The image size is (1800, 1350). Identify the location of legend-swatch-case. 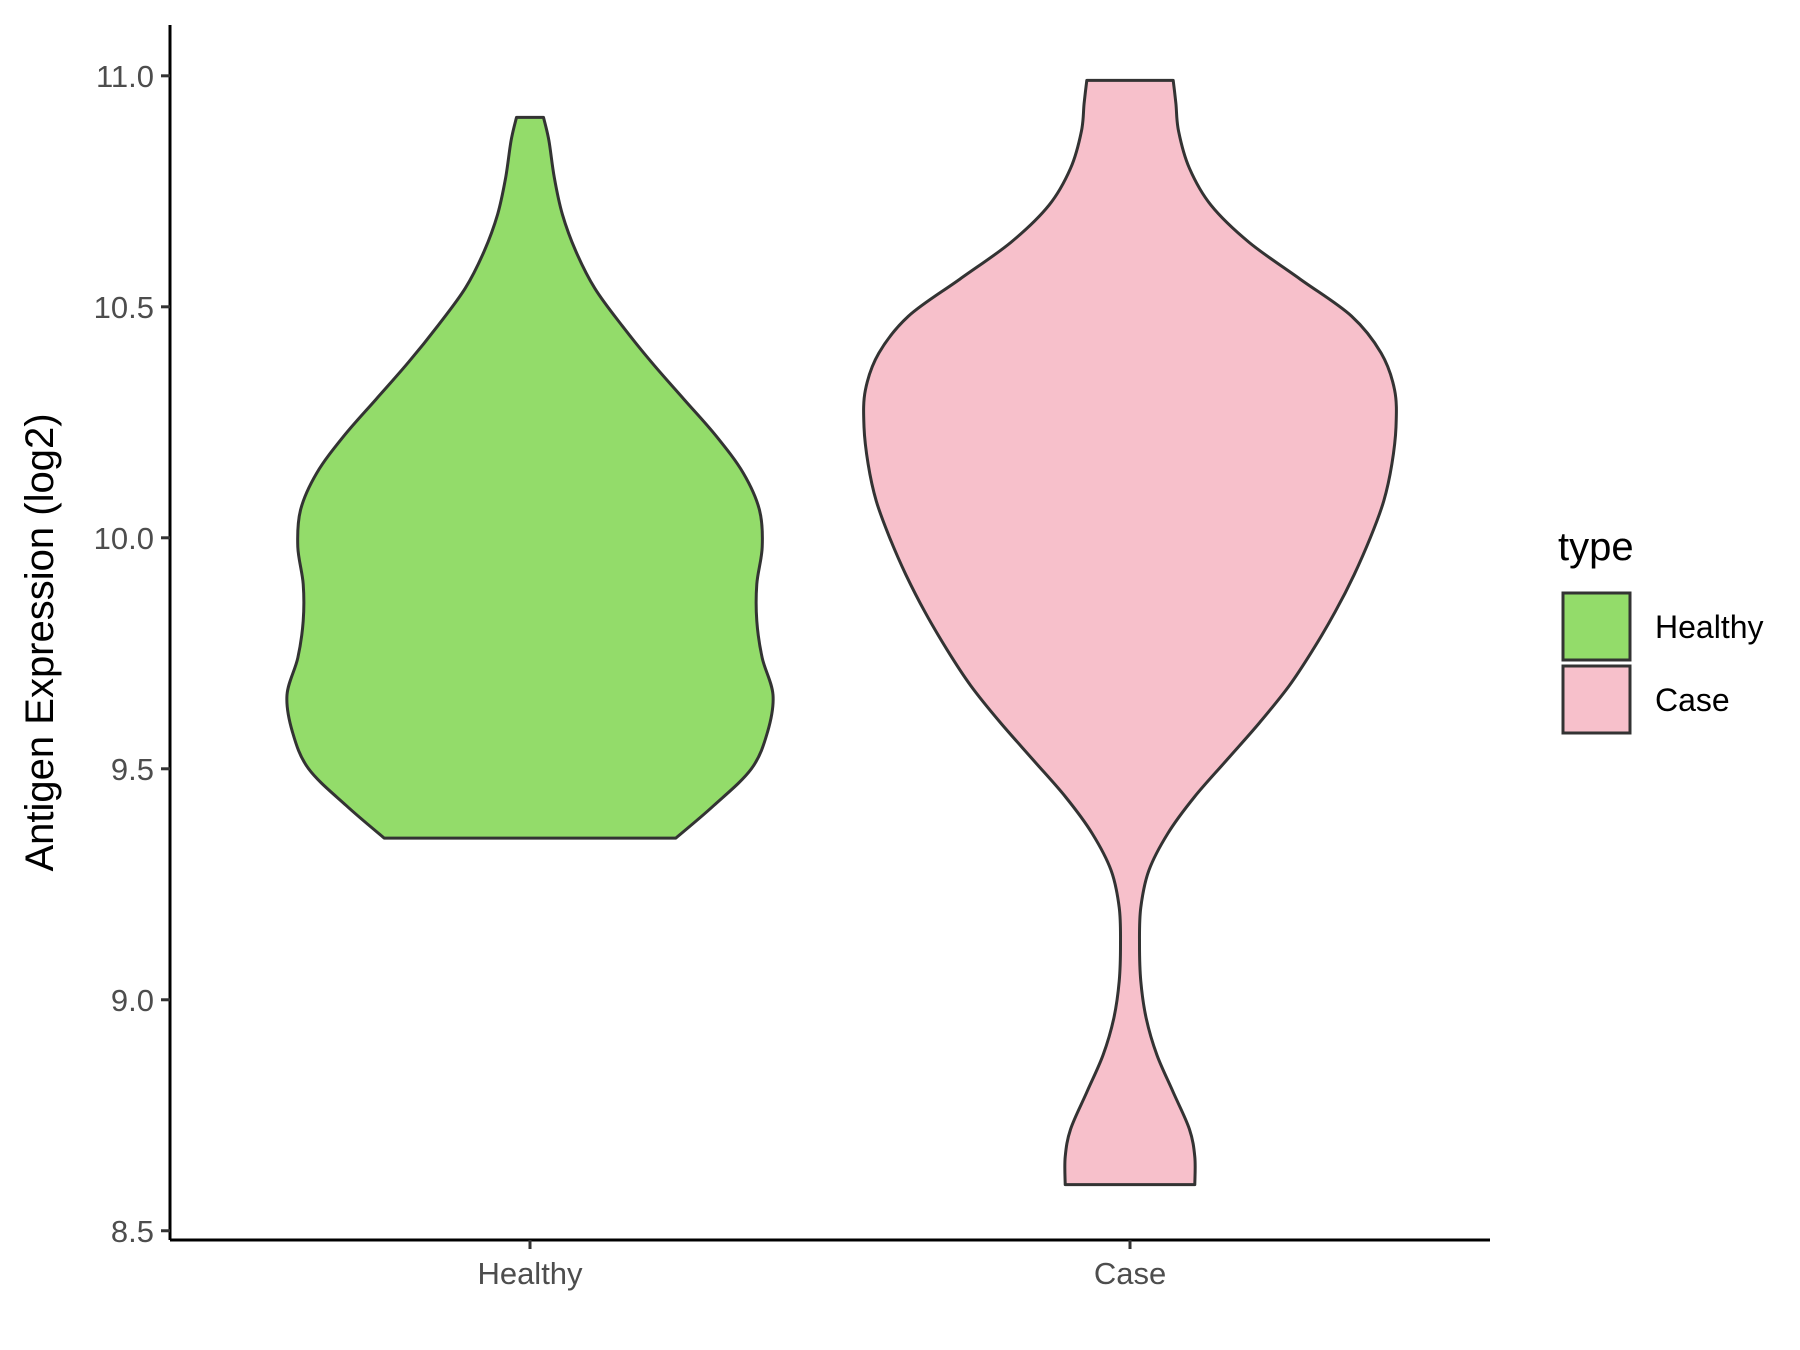
(1596, 699).